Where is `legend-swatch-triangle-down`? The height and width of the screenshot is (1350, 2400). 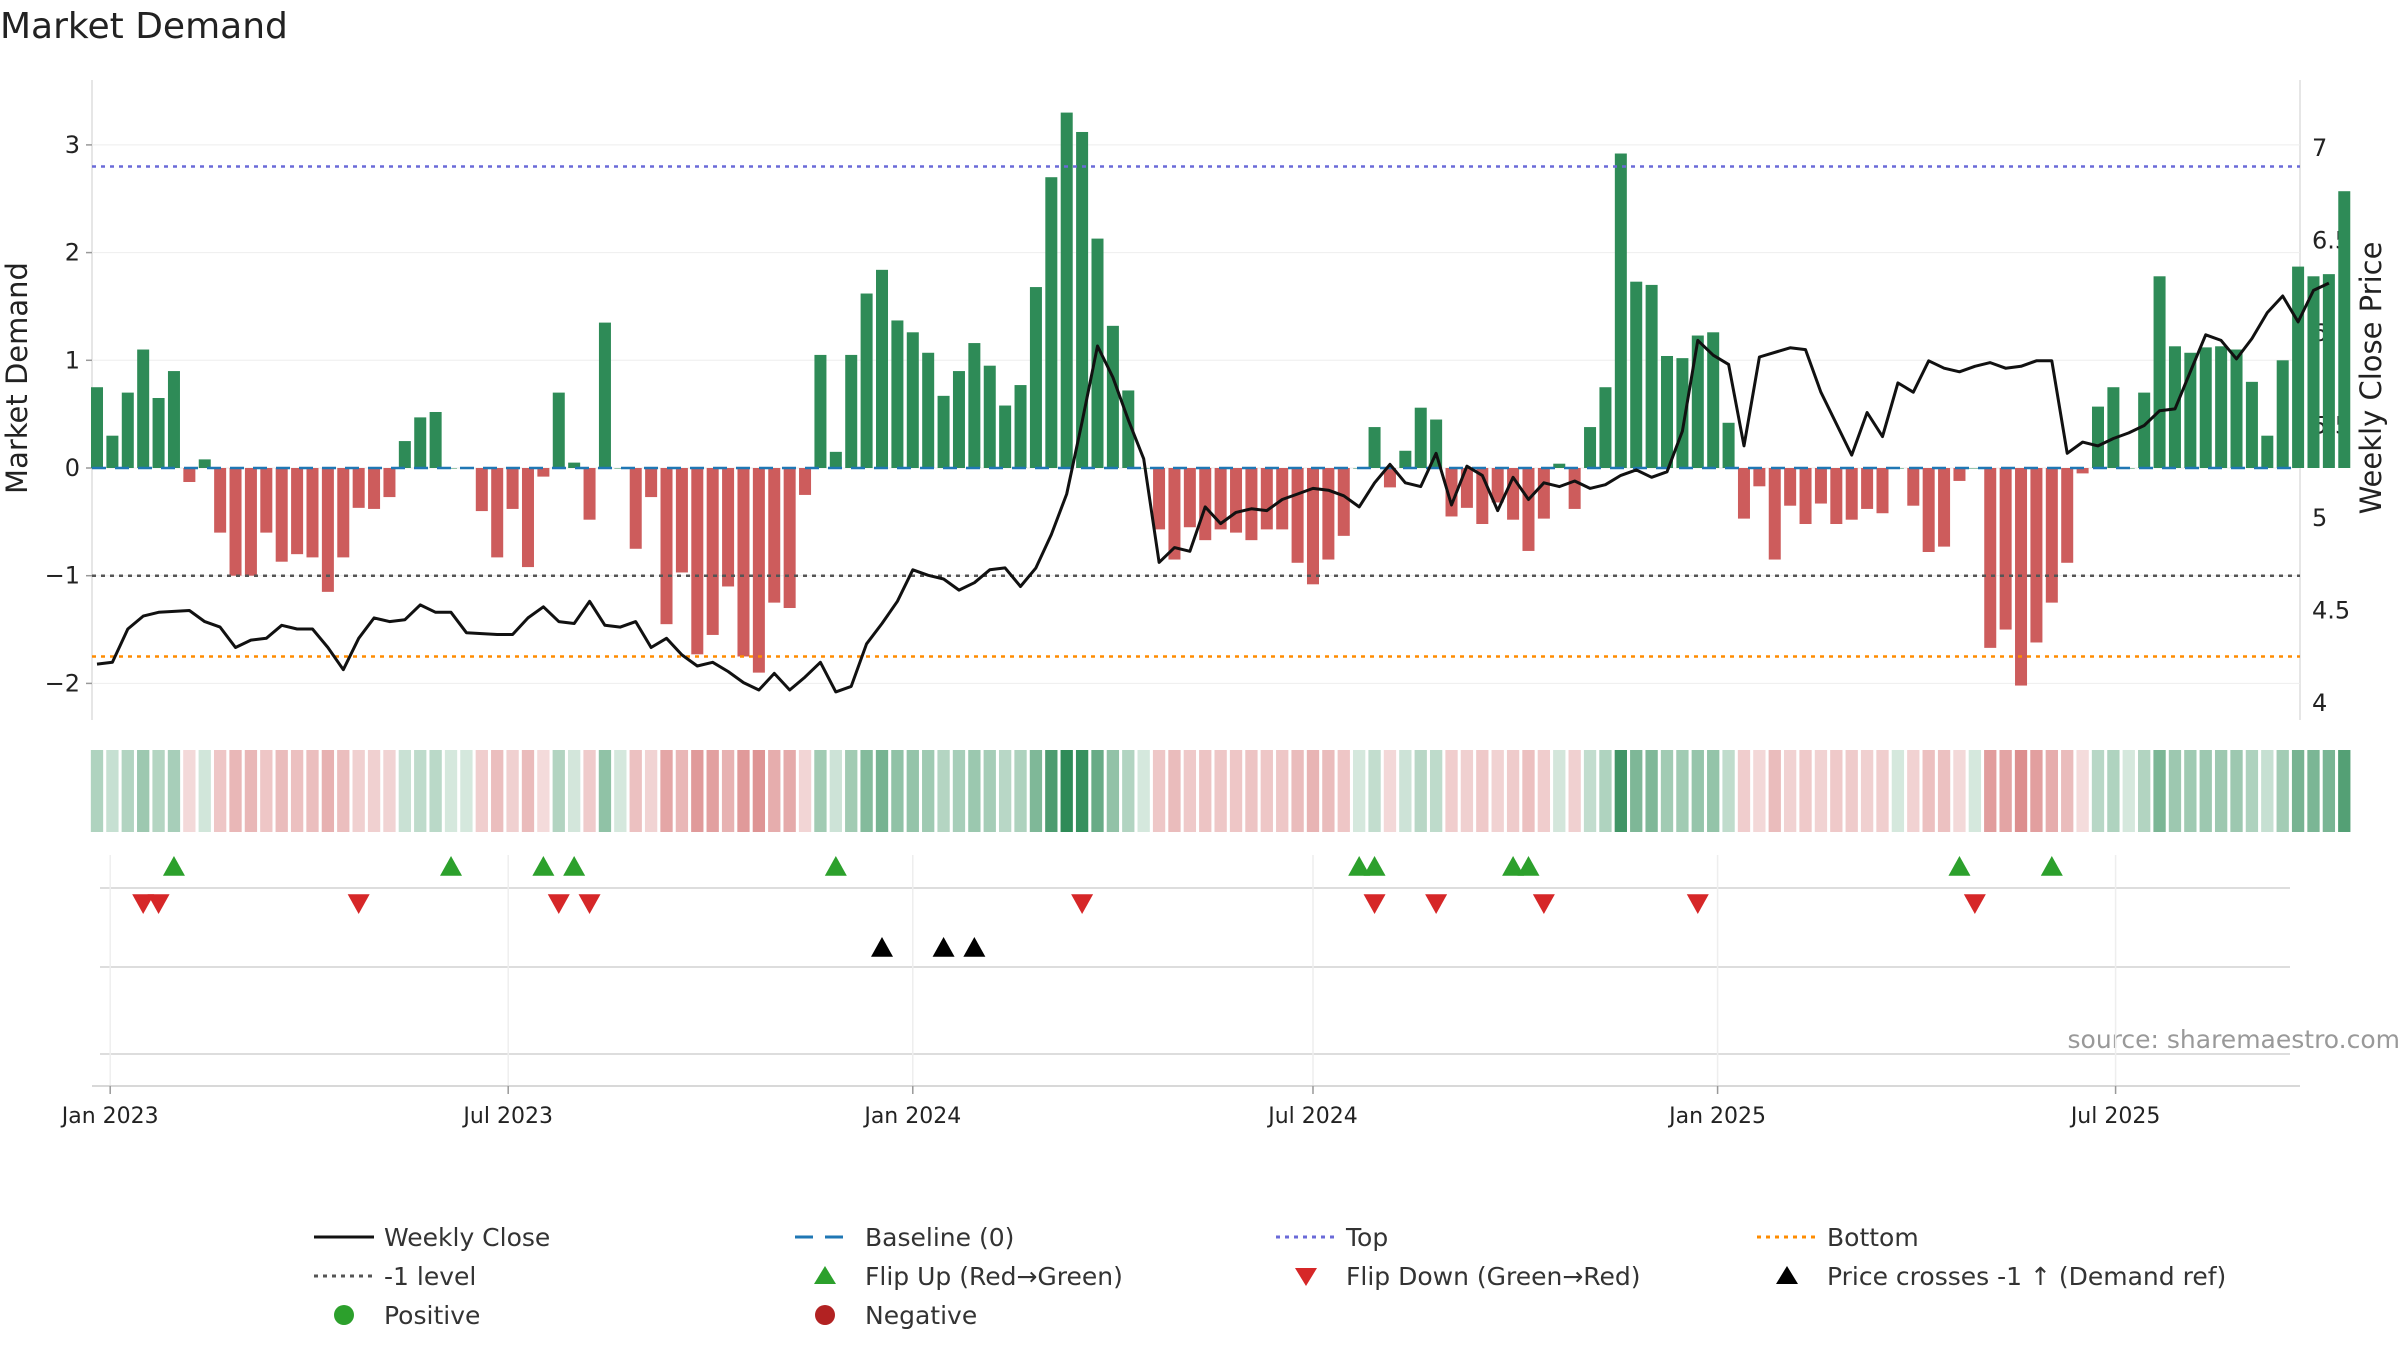 legend-swatch-triangle-down is located at coordinates (1306, 1277).